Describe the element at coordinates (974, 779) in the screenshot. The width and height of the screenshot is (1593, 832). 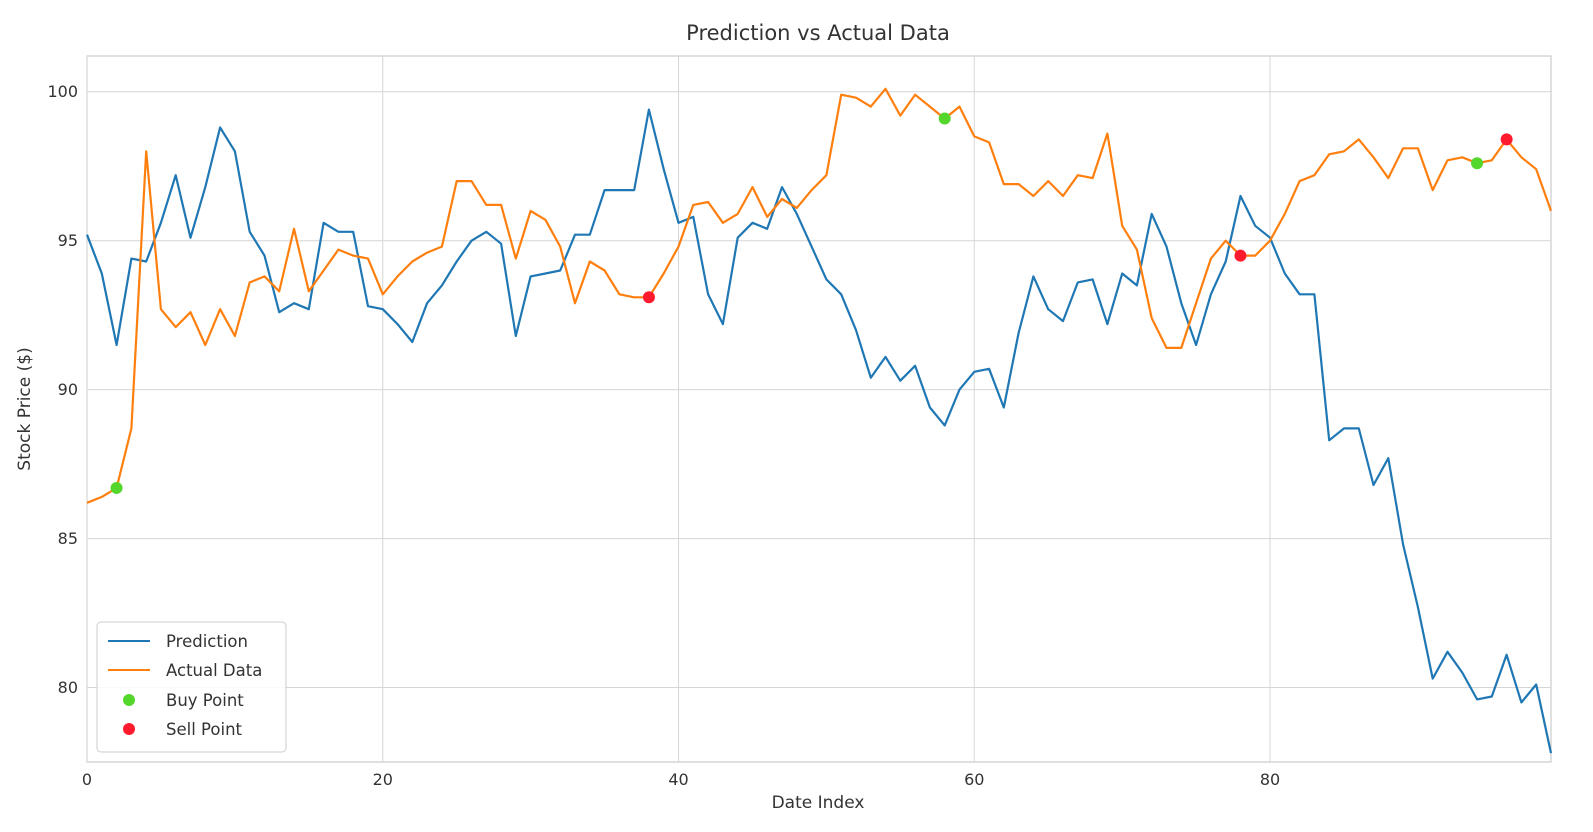
I see `x-tick-label: 60` at that location.